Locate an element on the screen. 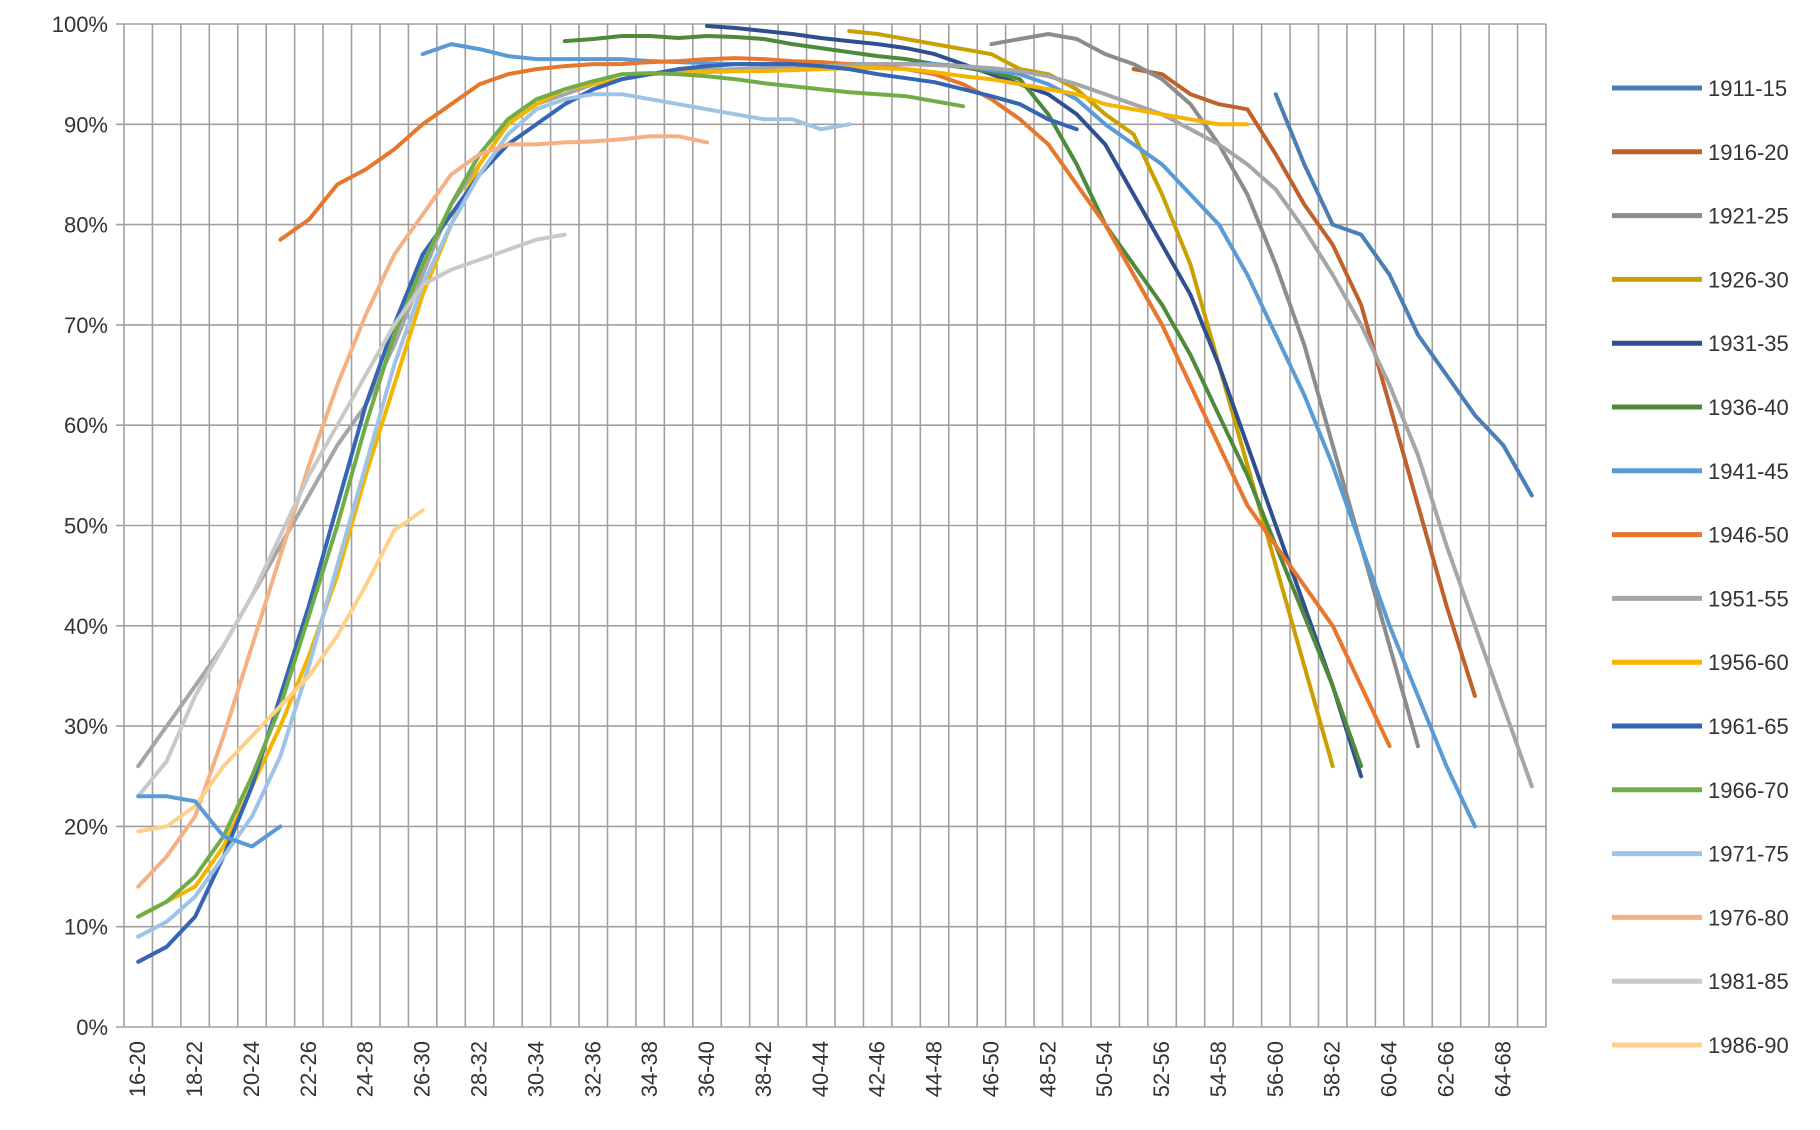 The width and height of the screenshot is (1820, 1130). x-tick-label: 44-48 is located at coordinates (934, 1069).